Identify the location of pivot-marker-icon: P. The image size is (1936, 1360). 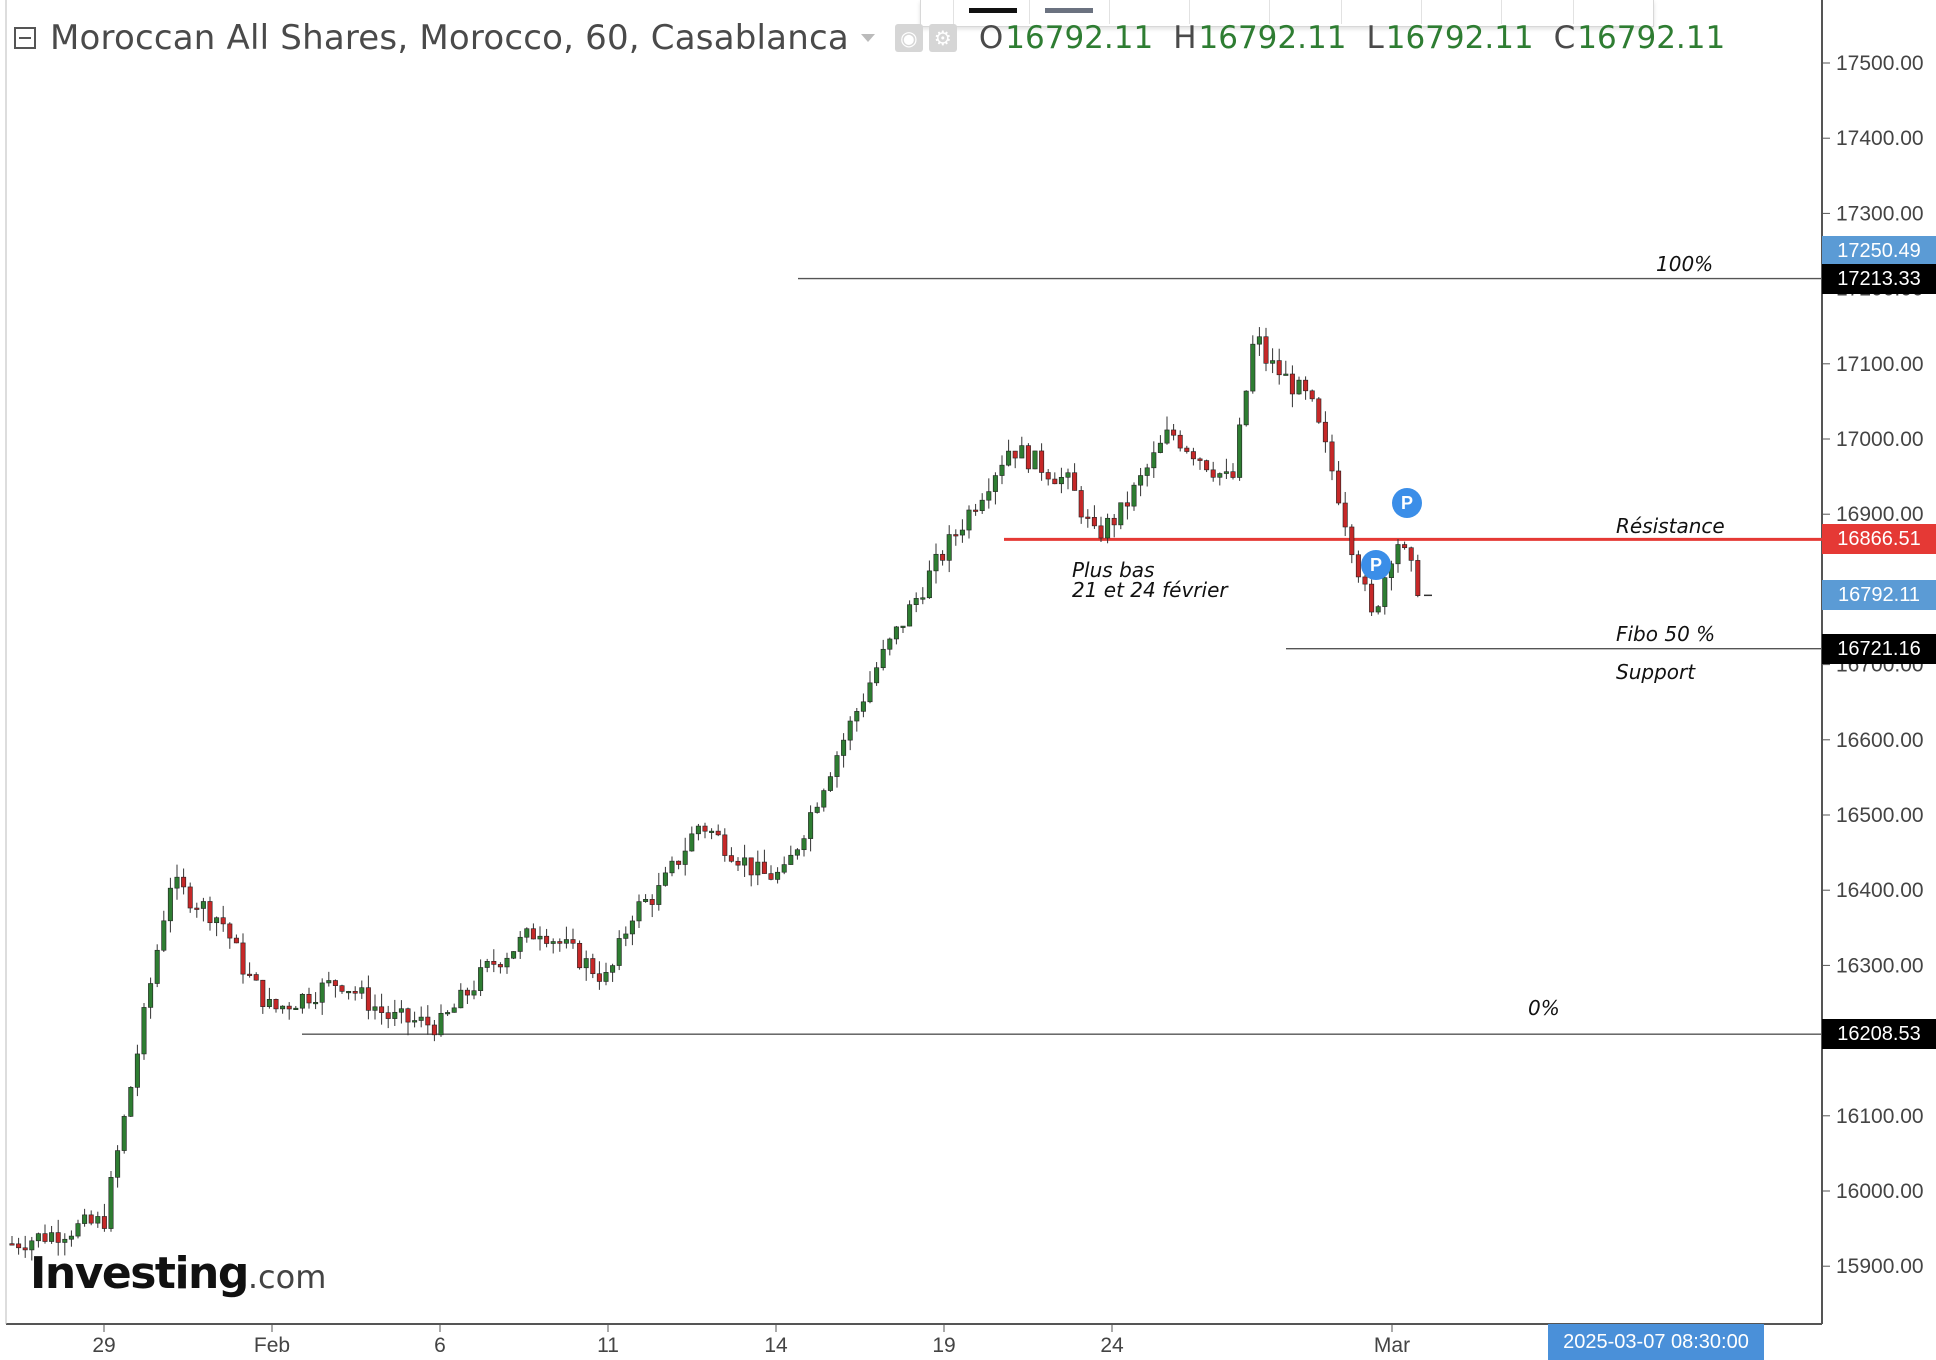
(1376, 565).